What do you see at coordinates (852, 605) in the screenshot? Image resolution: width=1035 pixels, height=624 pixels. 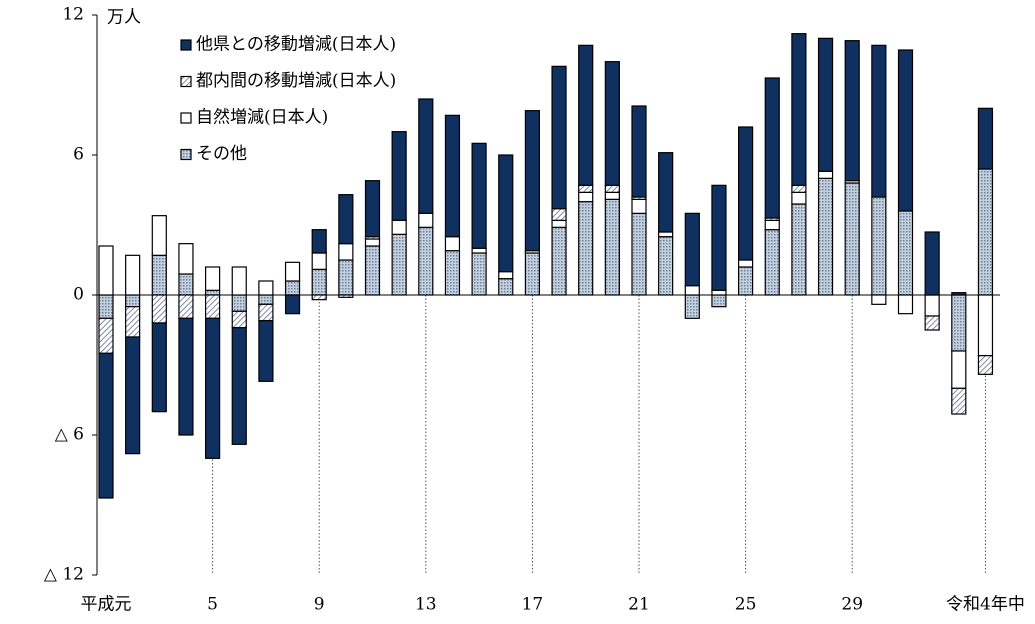 I see `x-tick-label: 29` at bounding box center [852, 605].